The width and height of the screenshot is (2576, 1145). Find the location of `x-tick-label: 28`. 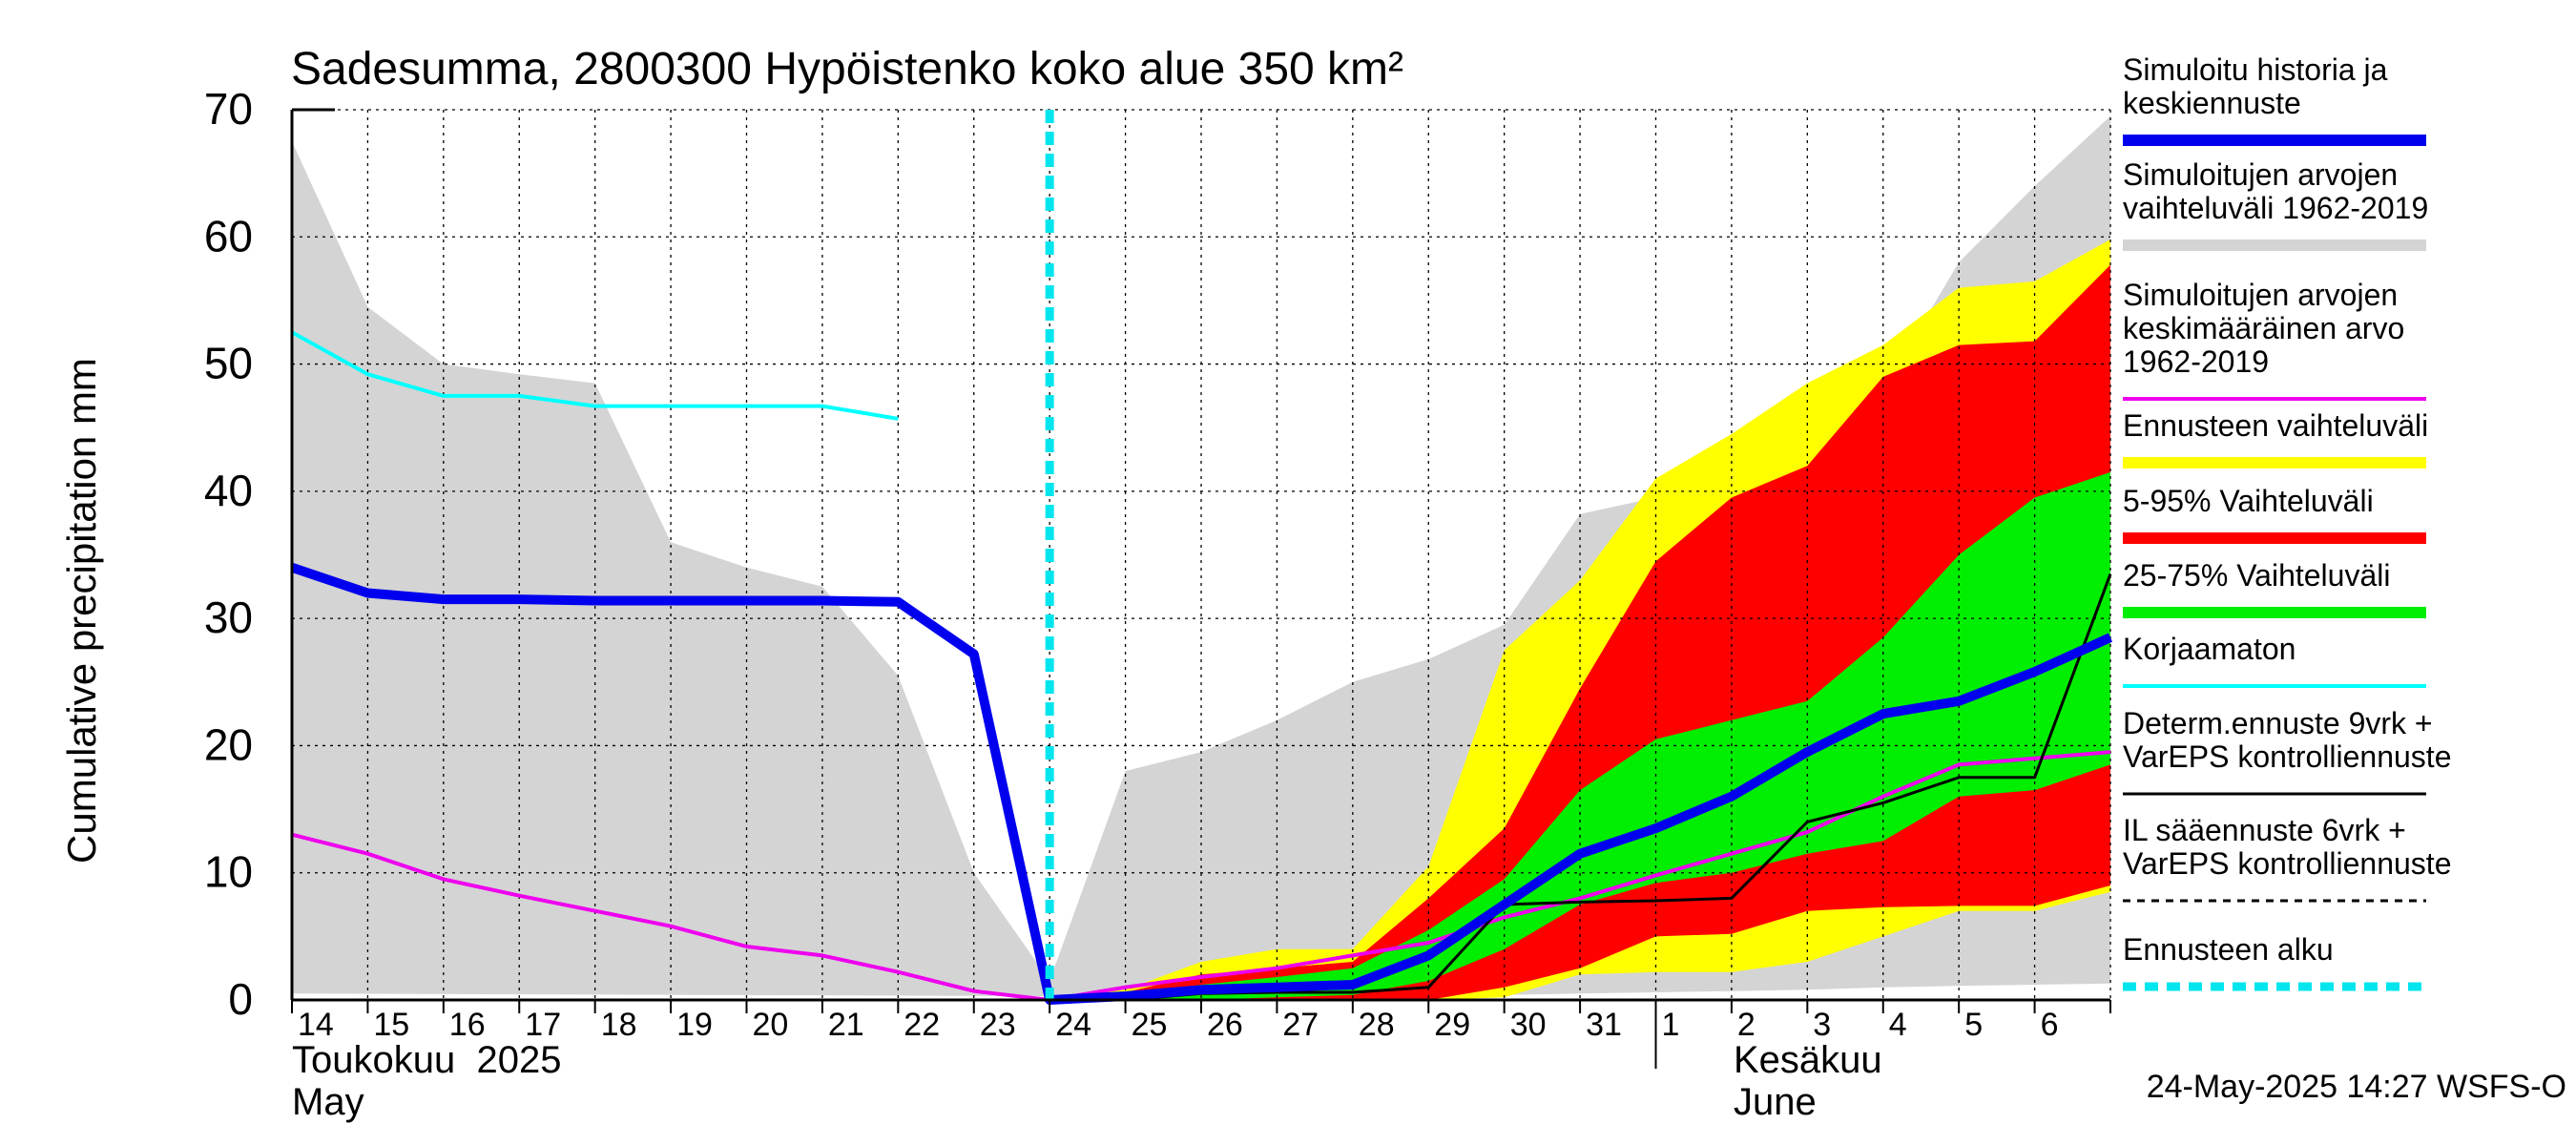

x-tick-label: 28 is located at coordinates (1377, 1025).